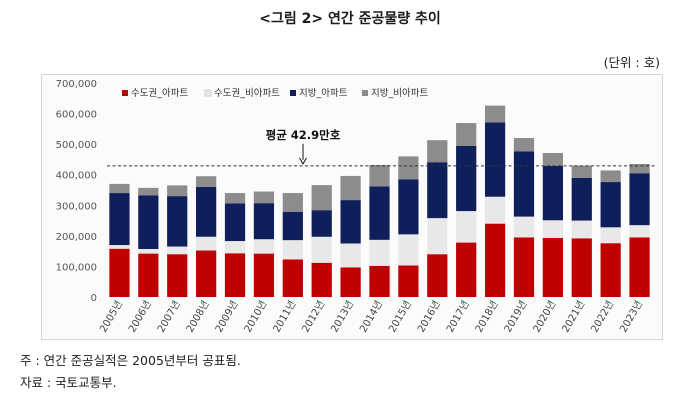  Describe the element at coordinates (169, 317) in the screenshot. I see `x-tick-label: 2007년` at that location.